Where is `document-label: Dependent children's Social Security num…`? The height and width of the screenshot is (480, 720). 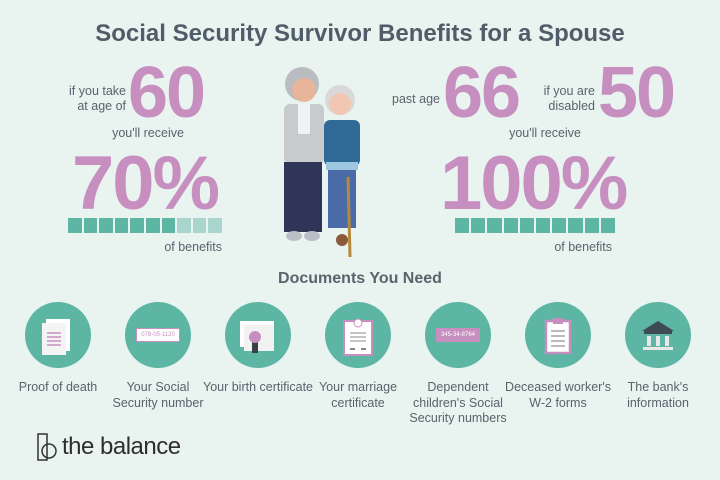
document-label: Dependent children's Social Security num… is located at coordinates (458, 402).